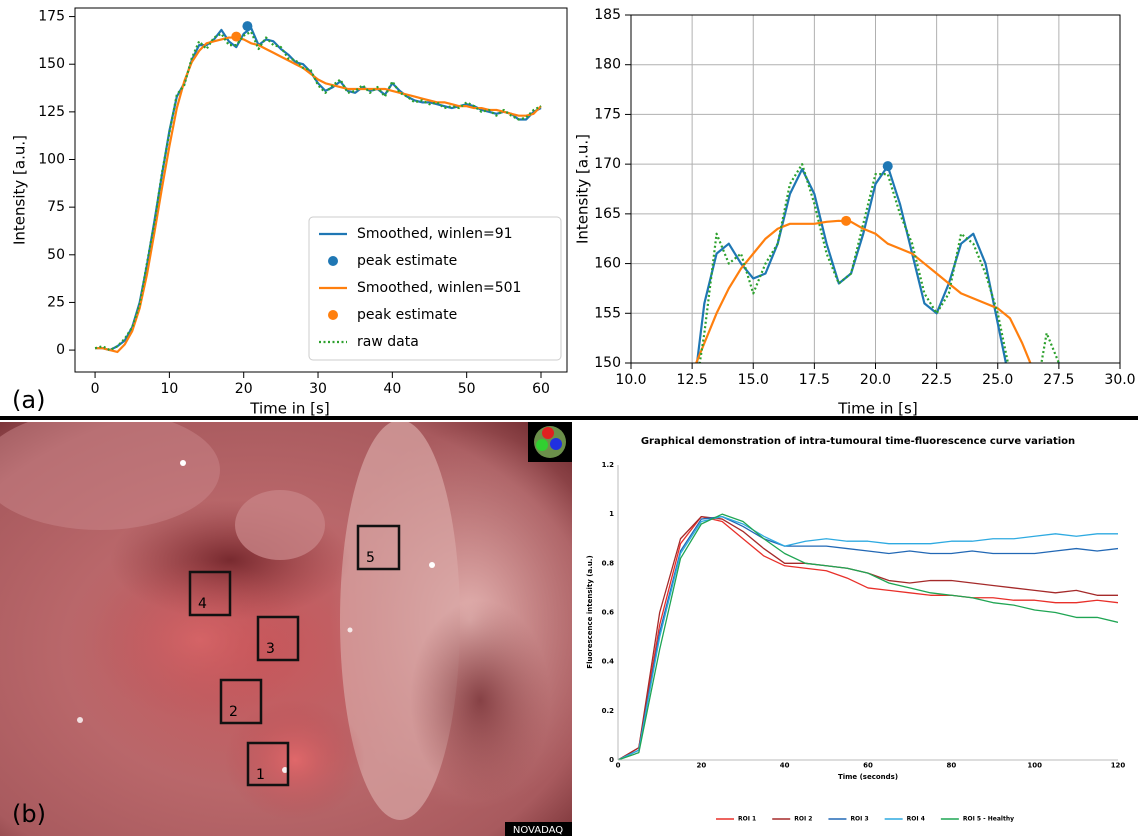 The height and width of the screenshot is (836, 1138). What do you see at coordinates (1119, 380) in the screenshot?
I see `x-tick-label: 30.0` at bounding box center [1119, 380].